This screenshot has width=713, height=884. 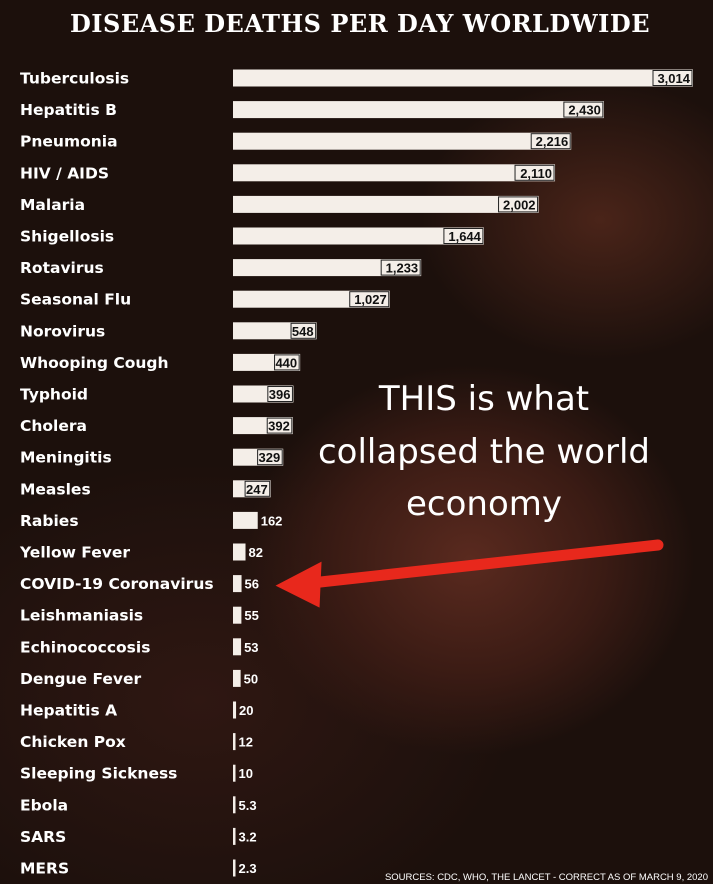 What do you see at coordinates (62, 331) in the screenshot?
I see `category-label-norovirus: Norovirus` at bounding box center [62, 331].